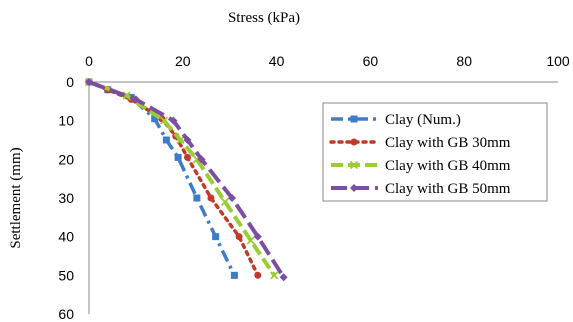 This screenshot has height=322, width=573. Describe the element at coordinates (183, 61) in the screenshot. I see `x-tick-label: 20` at that location.